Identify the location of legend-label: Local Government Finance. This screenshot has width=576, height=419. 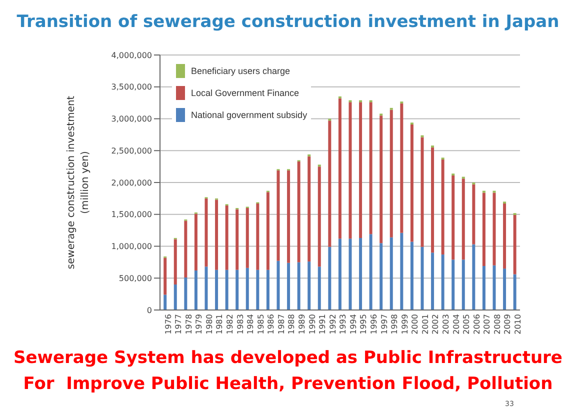
(245, 93).